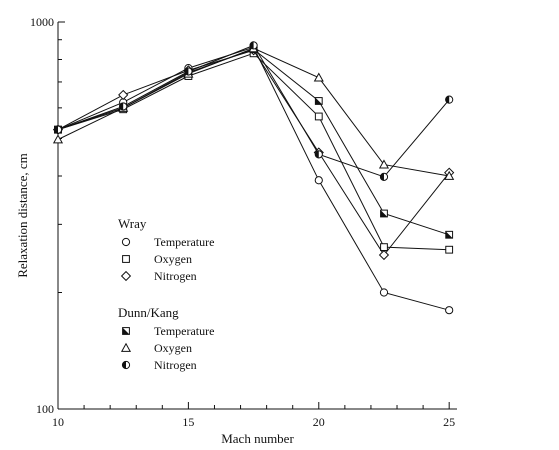 The width and height of the screenshot is (559, 450). Describe the element at coordinates (45, 409) in the screenshot. I see `y-tick-label: 100` at that location.